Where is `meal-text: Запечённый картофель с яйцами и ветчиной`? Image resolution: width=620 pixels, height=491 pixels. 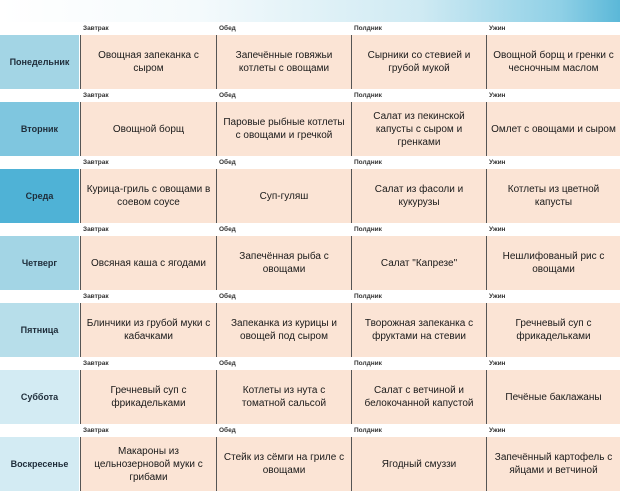 meal-text: Запечённый картофель с яйцами и ветчиной is located at coordinates (553, 464).